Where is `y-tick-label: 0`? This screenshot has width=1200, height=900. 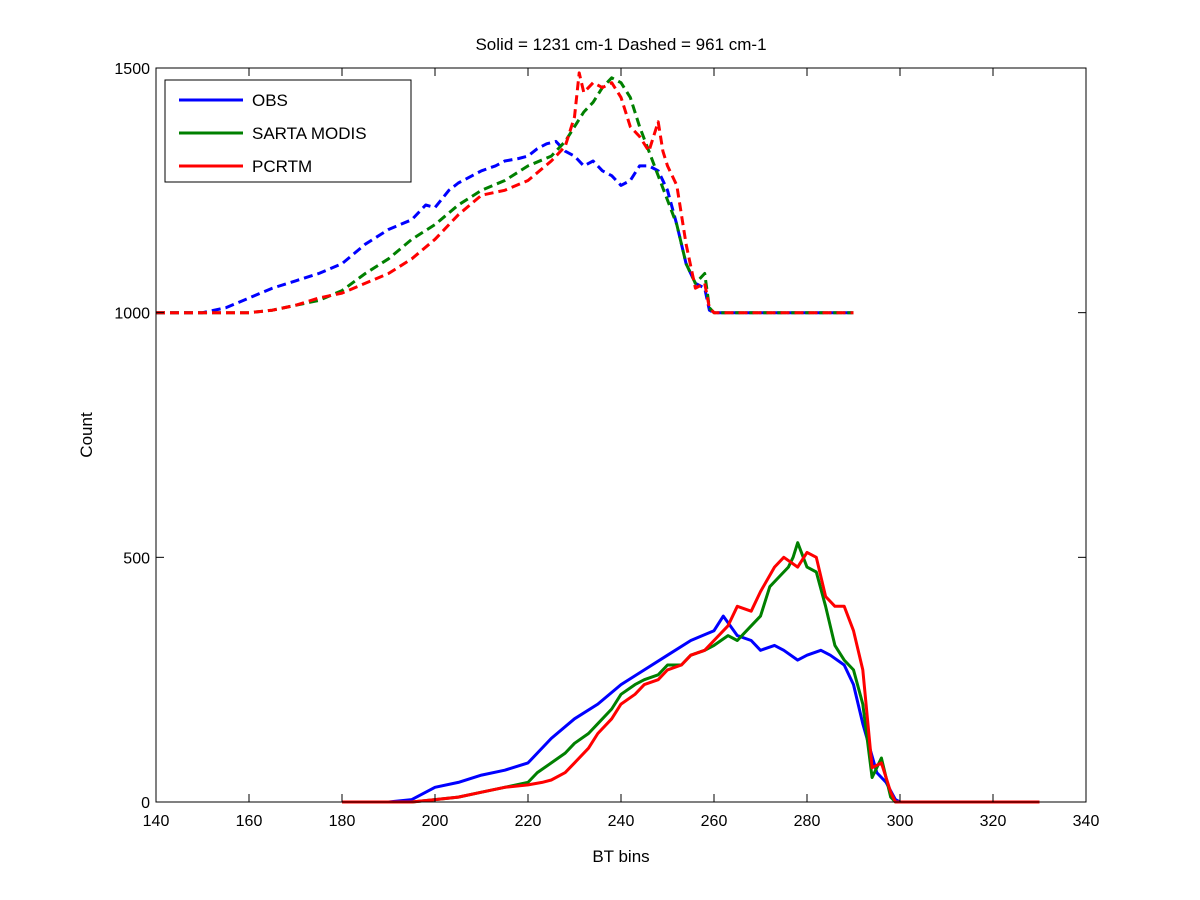 y-tick-label: 0 is located at coordinates (145, 803).